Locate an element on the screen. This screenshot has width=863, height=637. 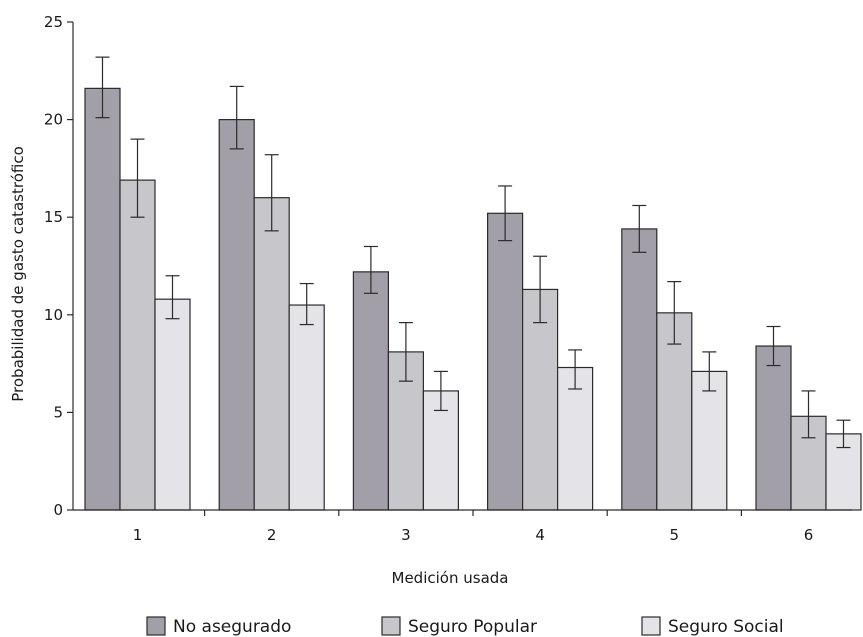
x-tick-label-6: 6 is located at coordinates (809, 535).